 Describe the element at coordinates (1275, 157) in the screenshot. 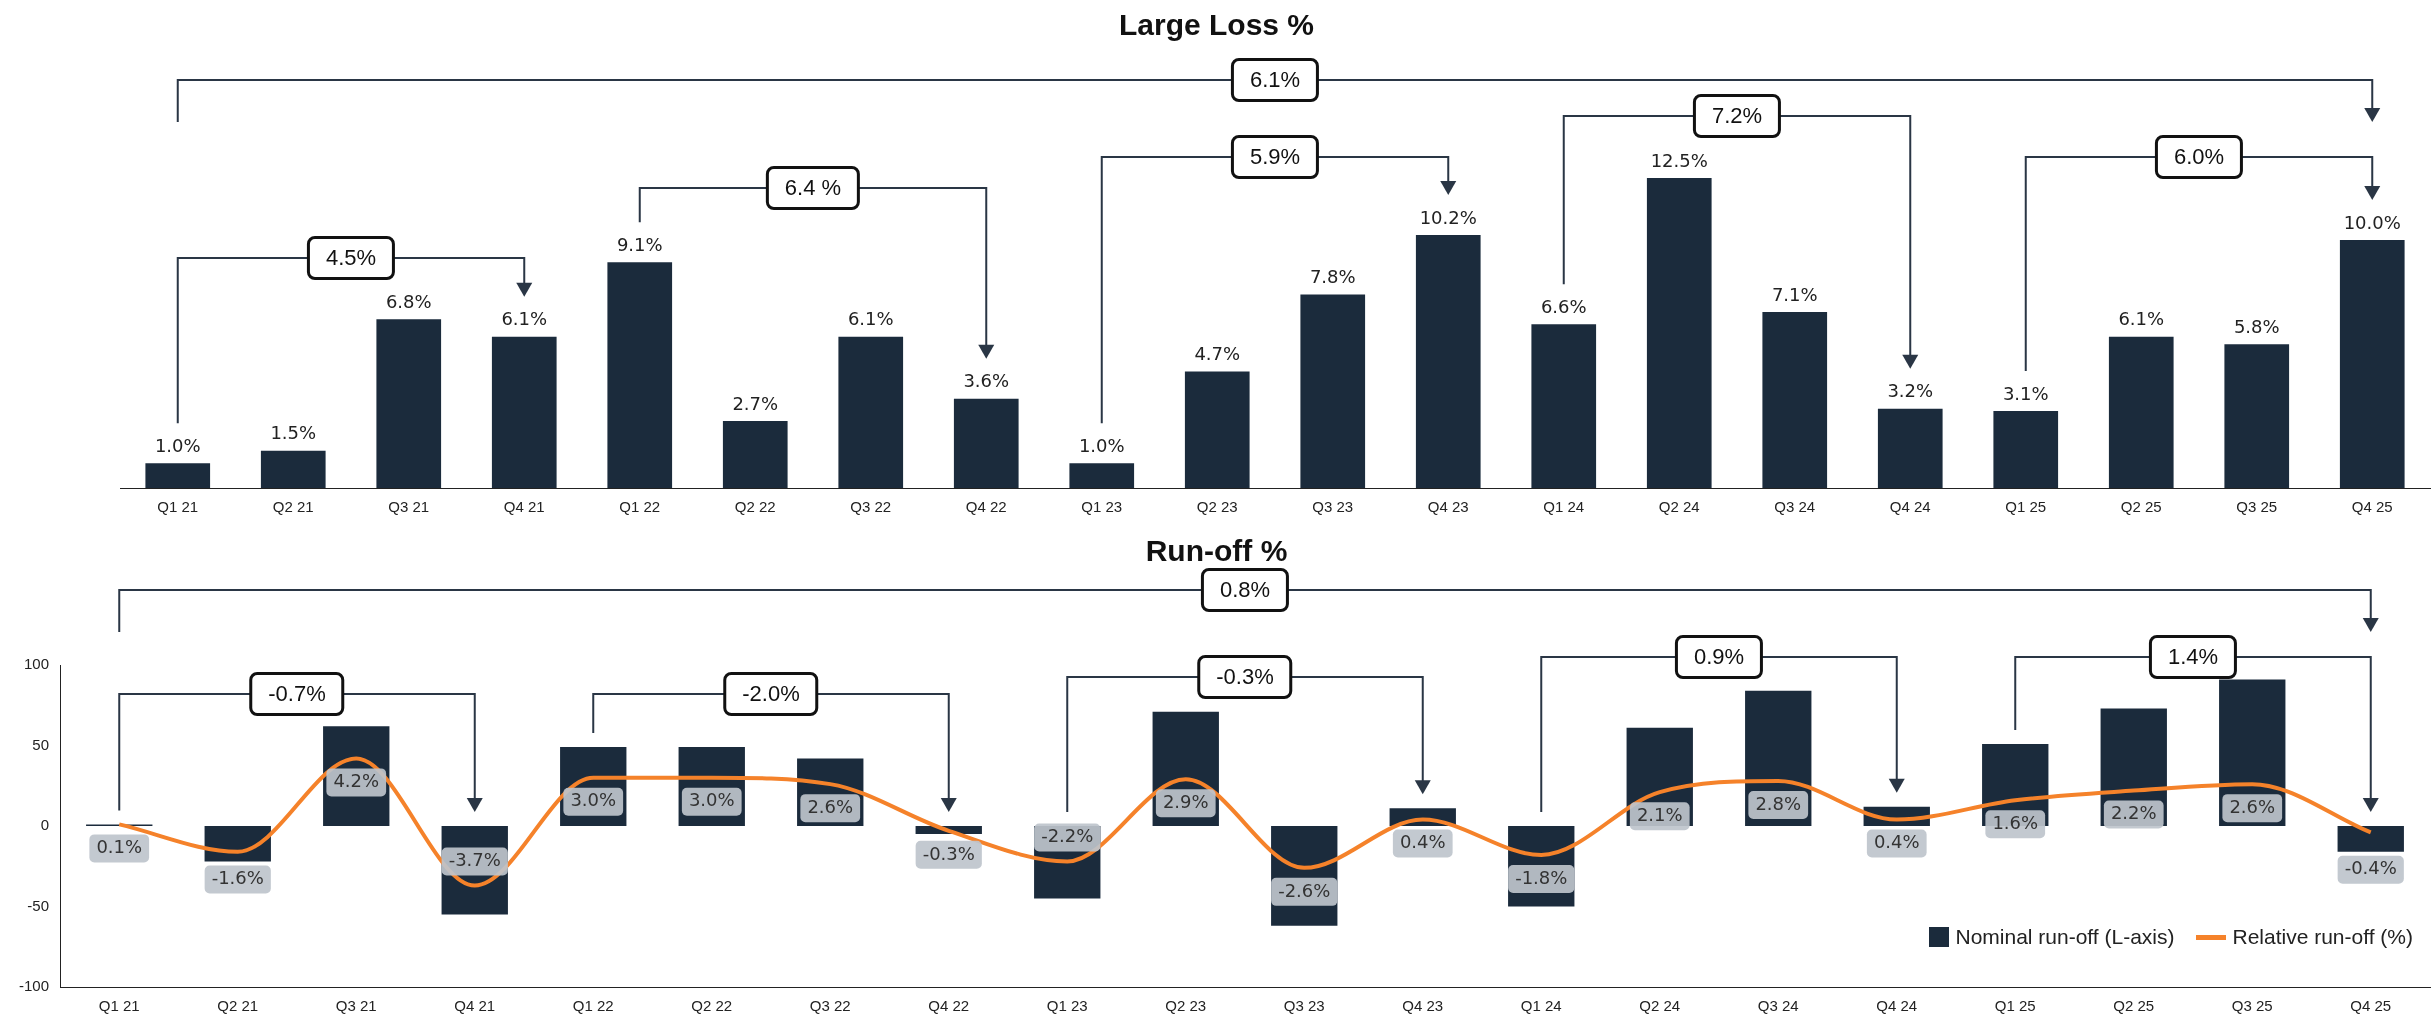

I see `text: 5.9%` at that location.